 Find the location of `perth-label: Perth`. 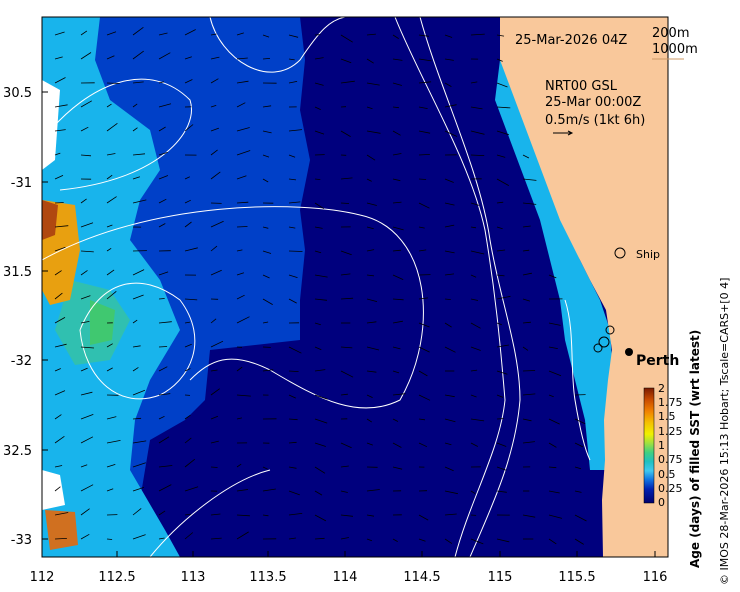

perth-label: Perth is located at coordinates (657, 361).